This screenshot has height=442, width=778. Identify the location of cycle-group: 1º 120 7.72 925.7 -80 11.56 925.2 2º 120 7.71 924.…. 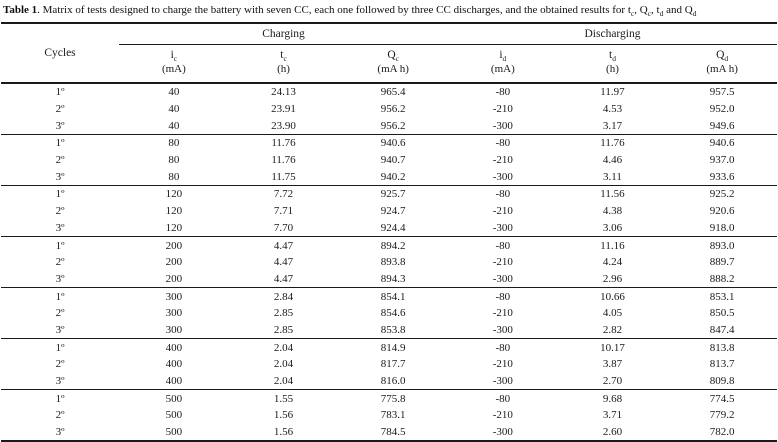
(389, 211).